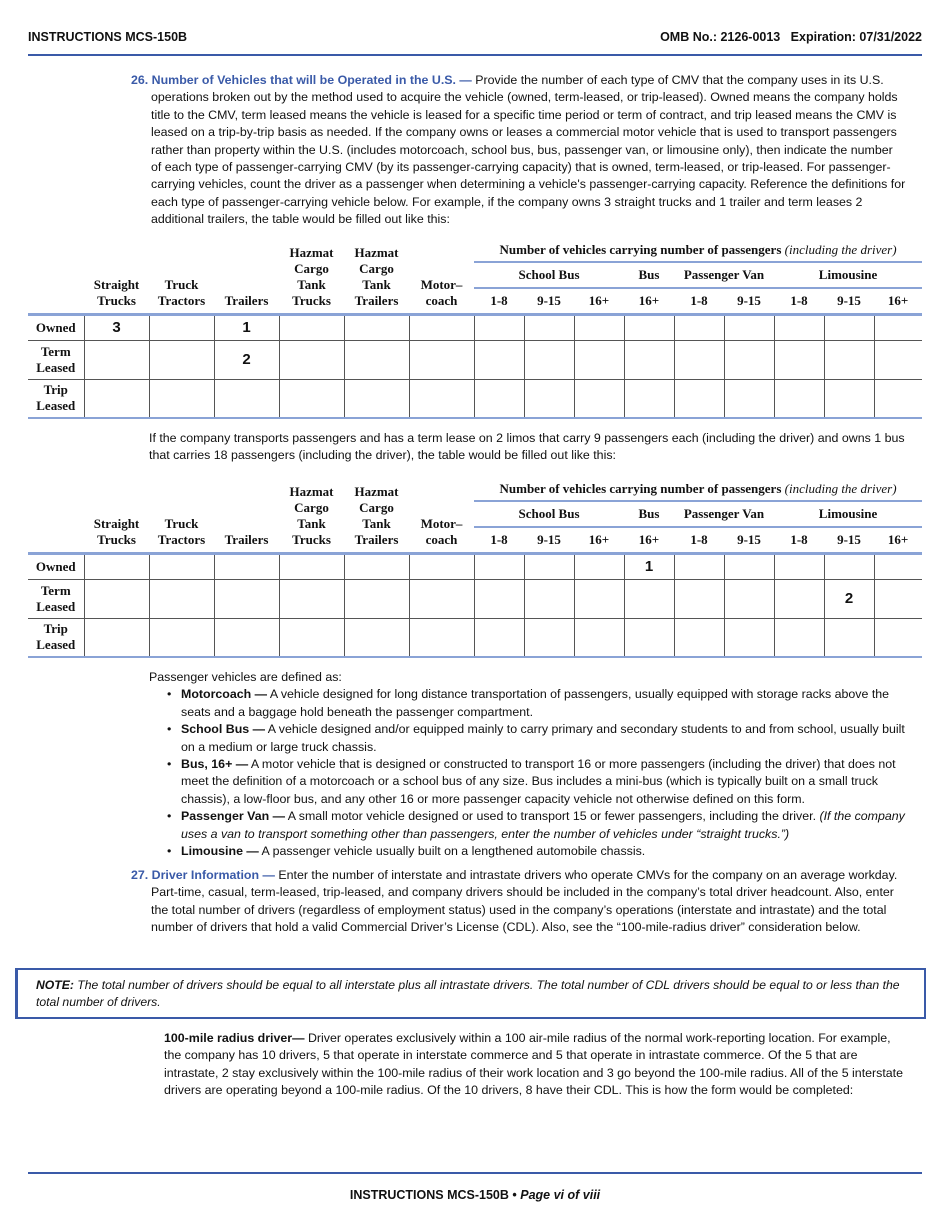 The width and height of the screenshot is (950, 1230). I want to click on subgroup-header: Limousine, so click(848, 275).